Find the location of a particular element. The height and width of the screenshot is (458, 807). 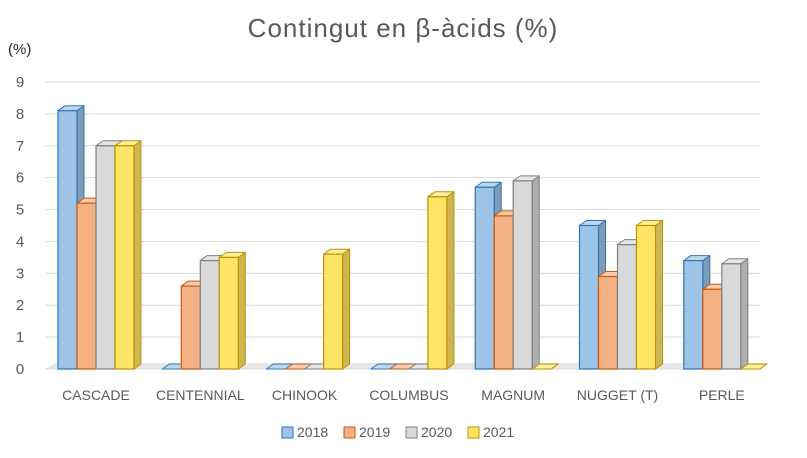

category-label: MAGNUM is located at coordinates (513, 395).